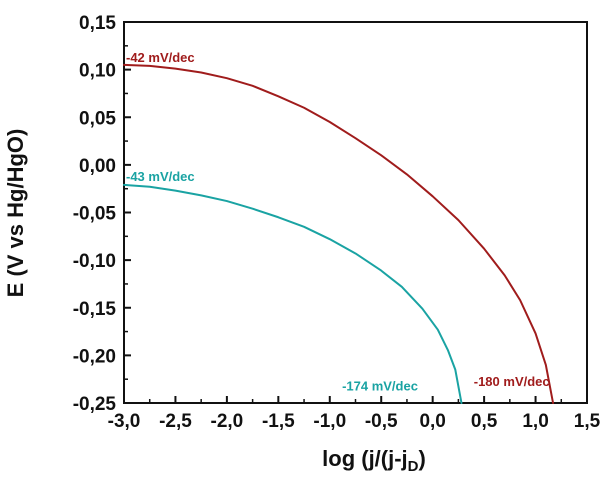 This screenshot has width=605, height=477. Describe the element at coordinates (422, 458) in the screenshot. I see `x-axis-title-close: )` at that location.